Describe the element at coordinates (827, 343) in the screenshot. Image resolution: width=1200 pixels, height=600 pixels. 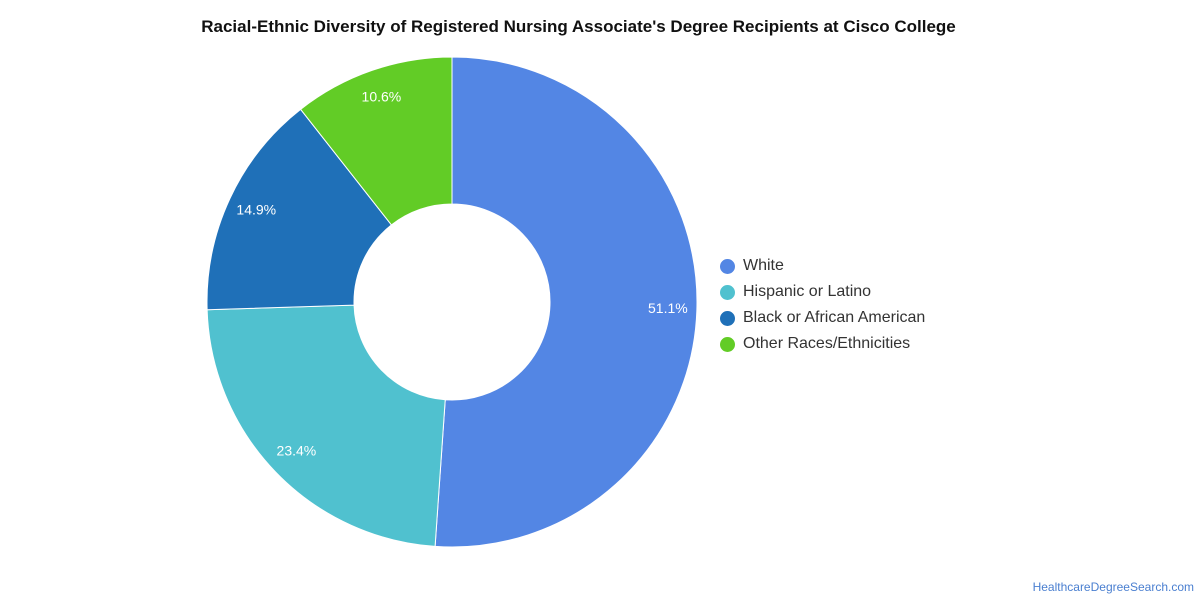
I see `legend-label-other: Other Races/Ethnicities` at that location.